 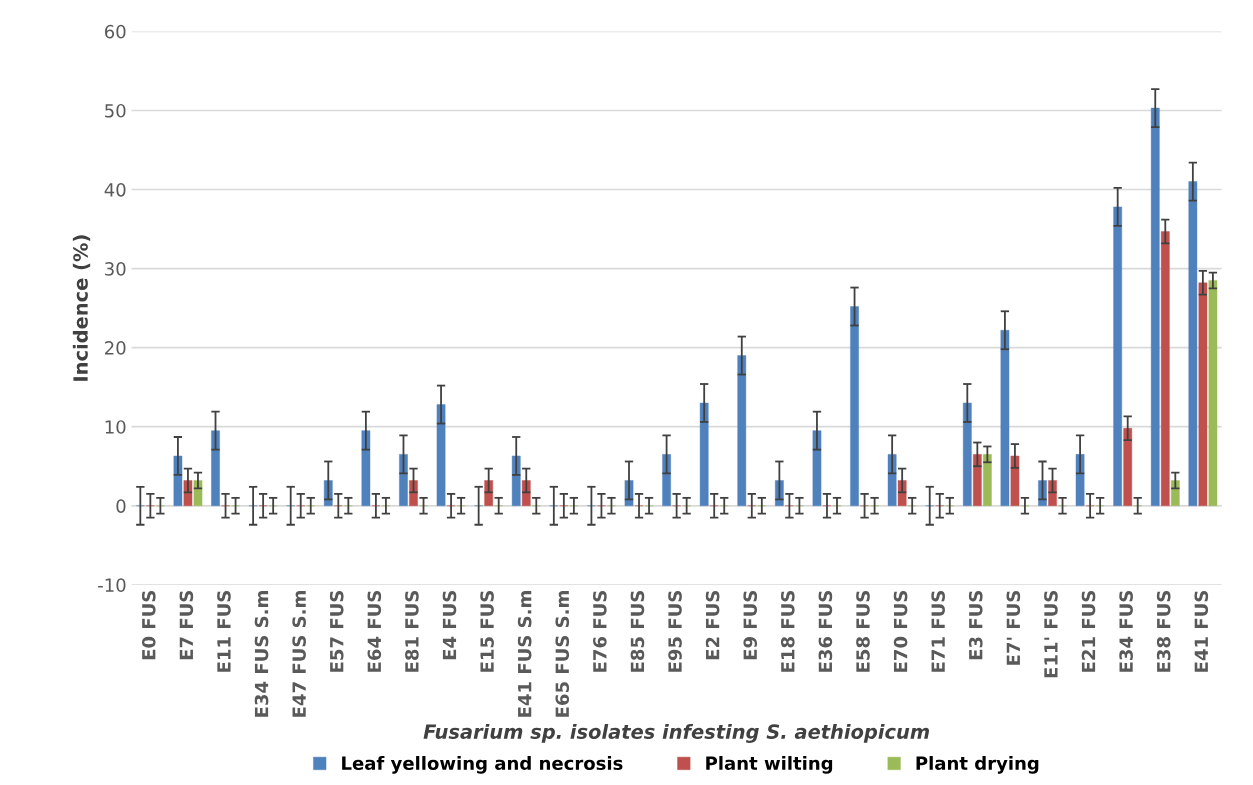 I want to click on y-tick-label: 30, so click(x=115, y=269).